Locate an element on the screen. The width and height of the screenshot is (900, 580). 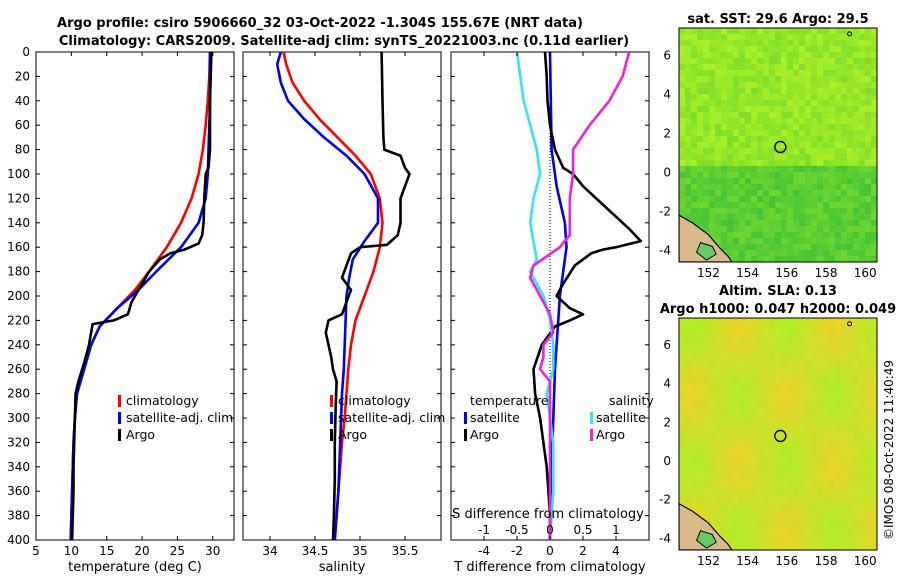
argo-position-marker is located at coordinates (780, 147).